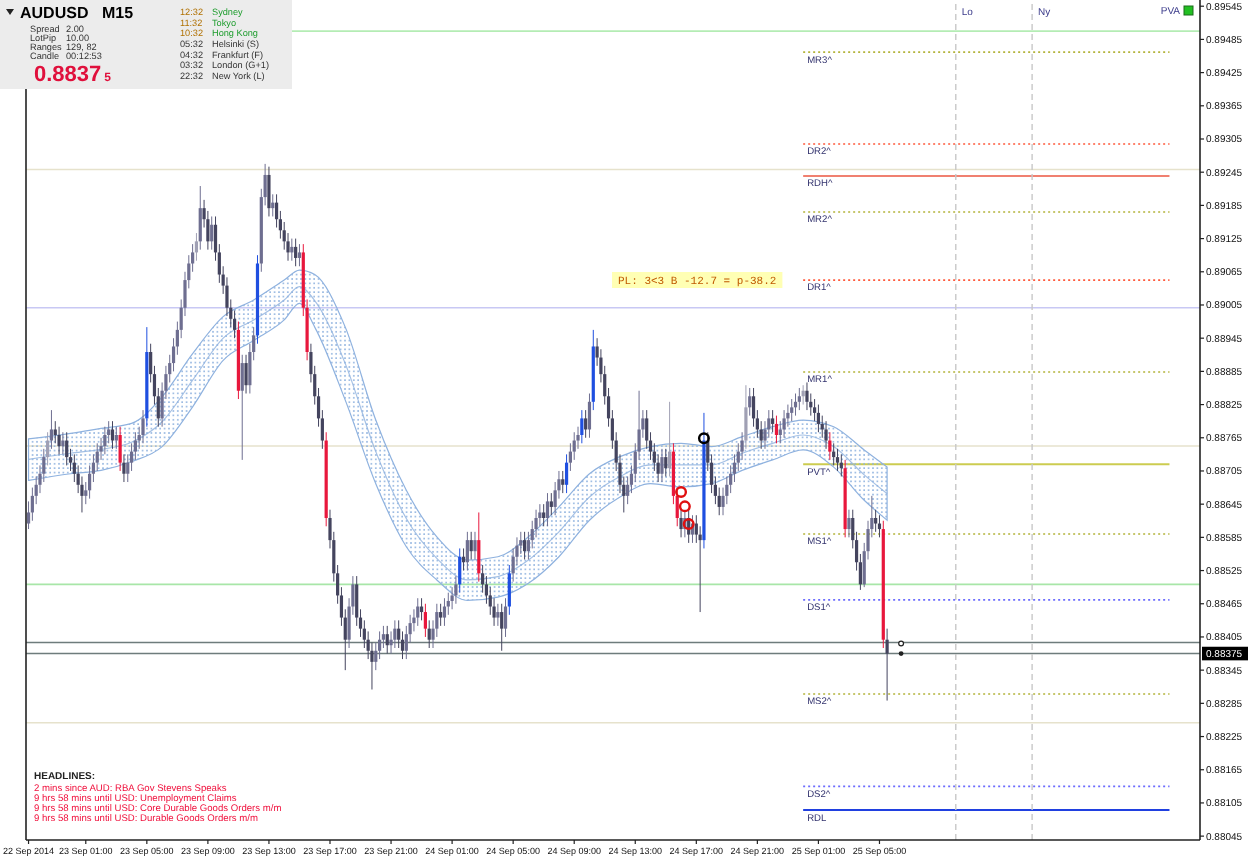 Image resolution: width=1250 pixels, height=858 pixels. Describe the element at coordinates (77, 13) in the screenshot. I see `chart-title: AUDUSD M15` at that location.